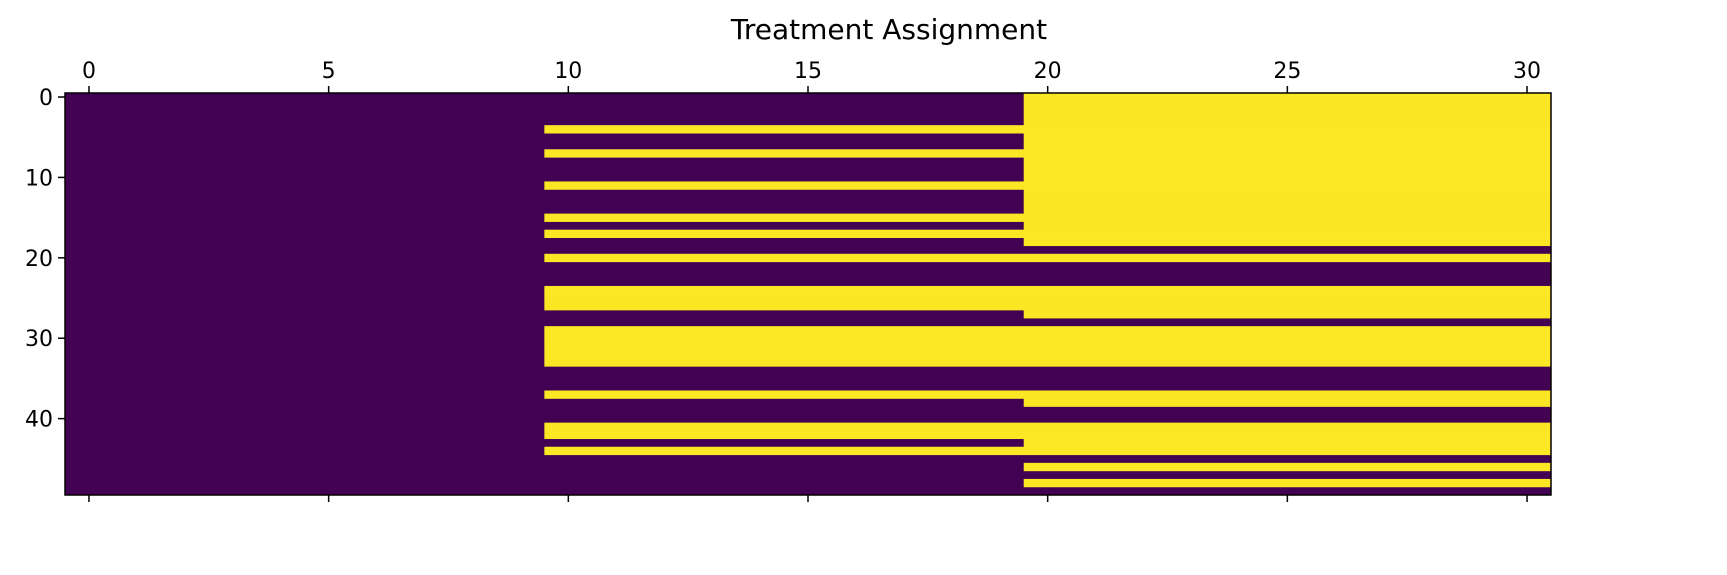  I want to click on y-tick-label-0: 0, so click(46, 98).